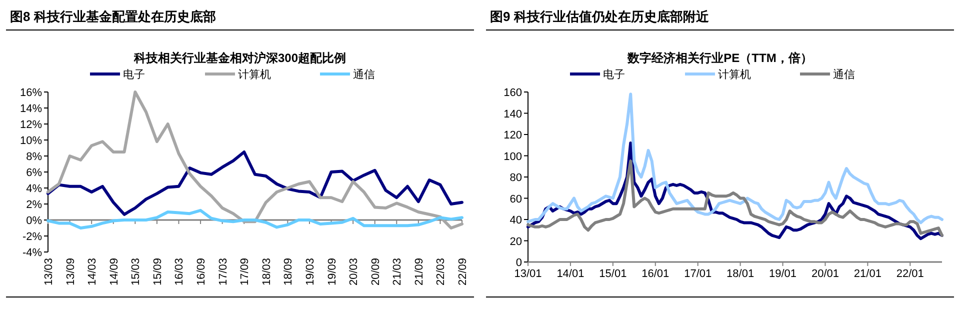 The width and height of the screenshot is (960, 320). What do you see at coordinates (516, 220) in the screenshot?
I see `y-tick-label: 40` at bounding box center [516, 220].